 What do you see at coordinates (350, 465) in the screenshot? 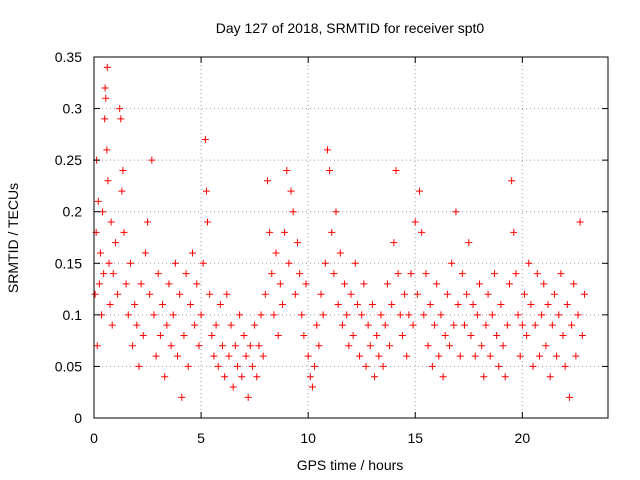
I see `x-axis-label: GPS time / hours` at bounding box center [350, 465].